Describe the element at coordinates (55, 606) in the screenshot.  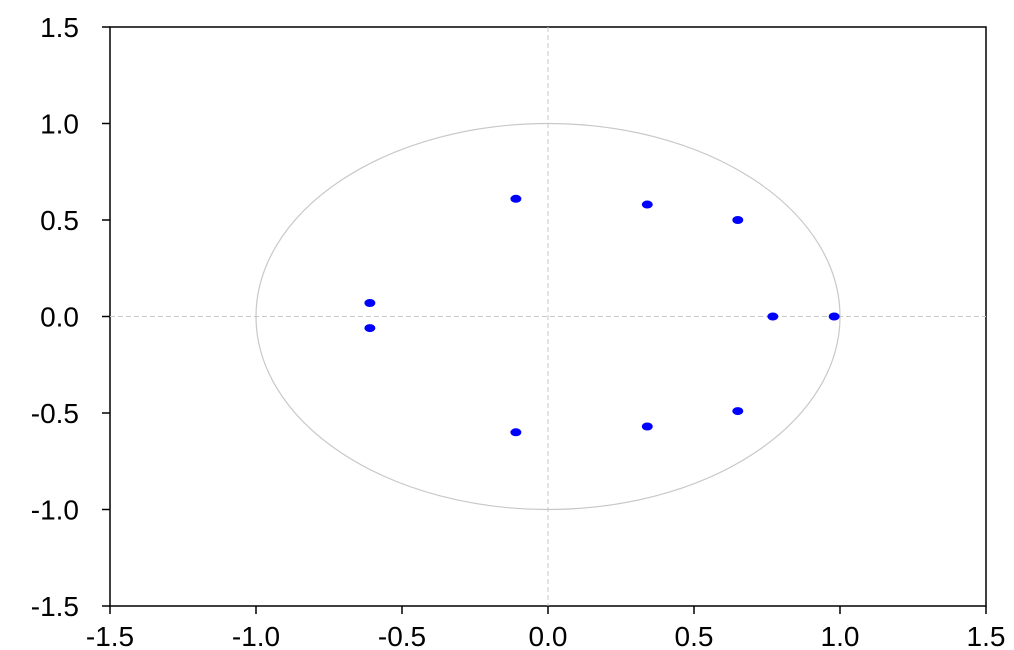
I see `y-tick-label: -1.5` at that location.